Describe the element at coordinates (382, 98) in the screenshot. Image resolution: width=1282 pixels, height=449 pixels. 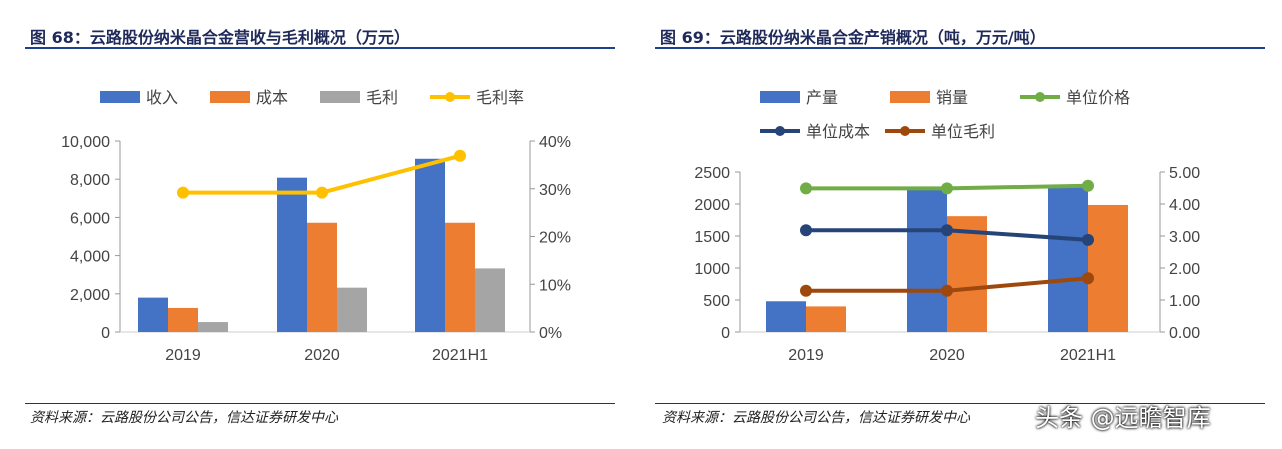
I see `legend-label: 毛利` at that location.